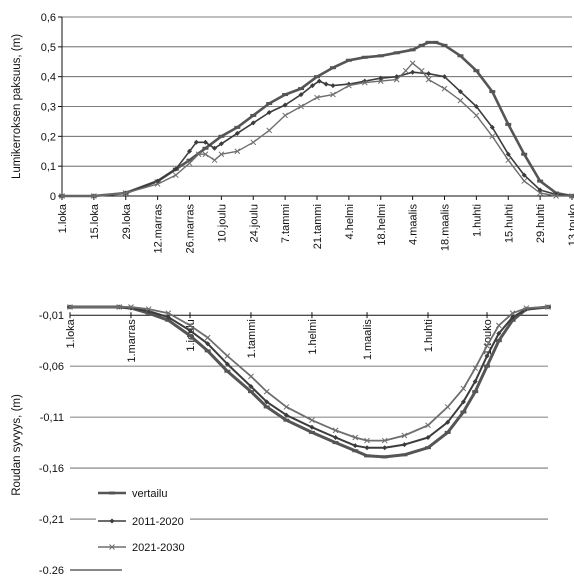 This screenshot has width=574, height=576. What do you see at coordinates (252, 338) in the screenshot?
I see `x-tick-label: 1.tammi` at bounding box center [252, 338].